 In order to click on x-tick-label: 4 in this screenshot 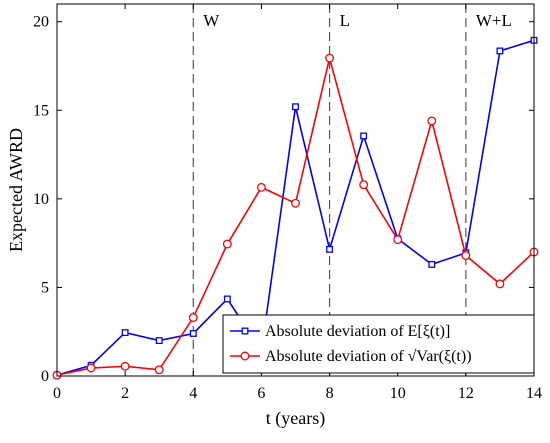, I will do `click(193, 393)`.